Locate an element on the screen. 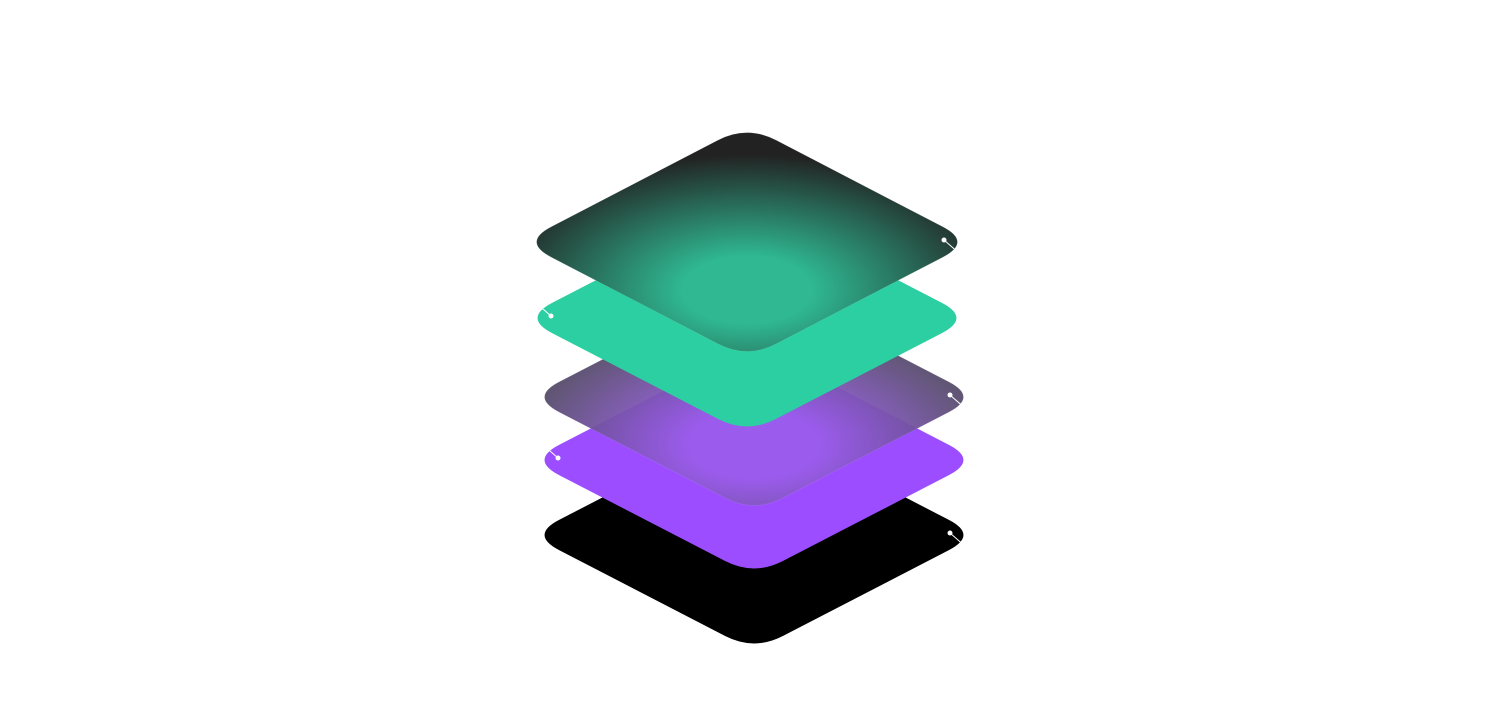  layer-black-bottom-leader-line is located at coordinates (958, 540).